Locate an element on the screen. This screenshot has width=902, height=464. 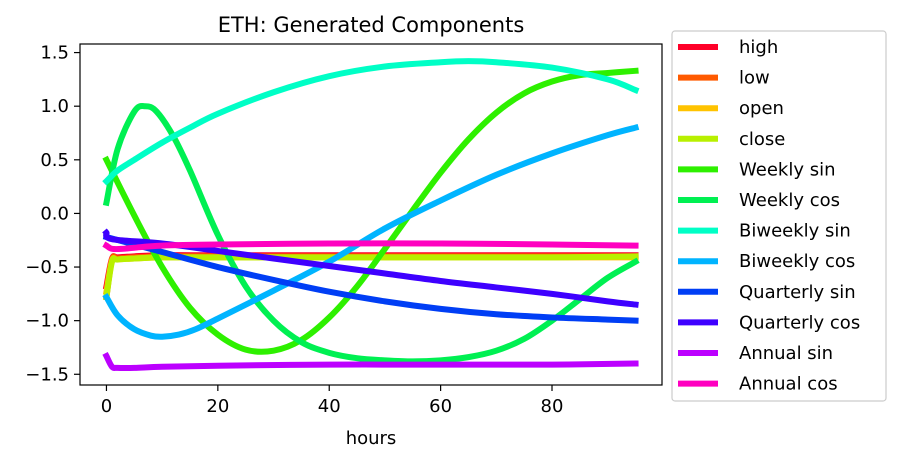
legend-label: high is located at coordinates (758, 47).